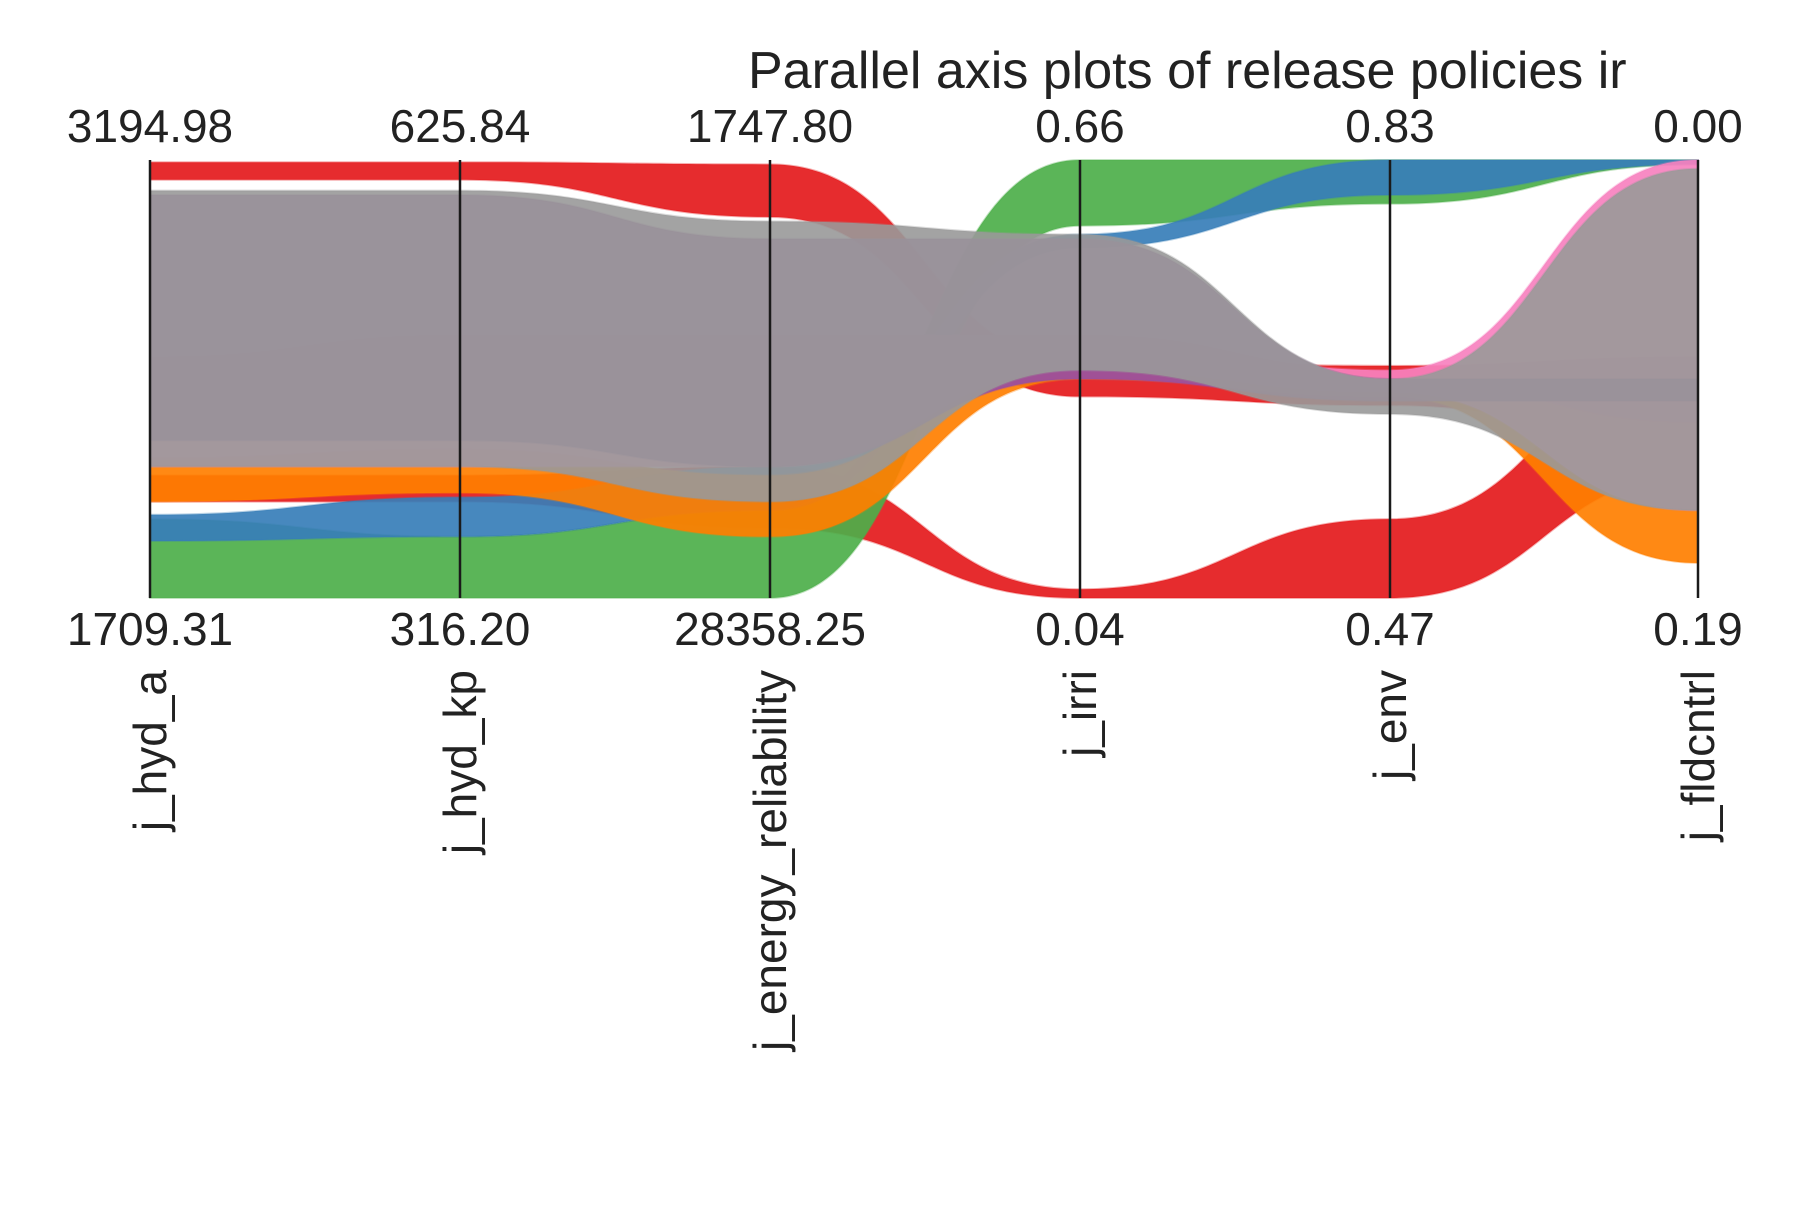 The height and width of the screenshot is (1205, 1800). Describe the element at coordinates (770, 629) in the screenshot. I see `axis-bottom-label: 28358.25` at that location.